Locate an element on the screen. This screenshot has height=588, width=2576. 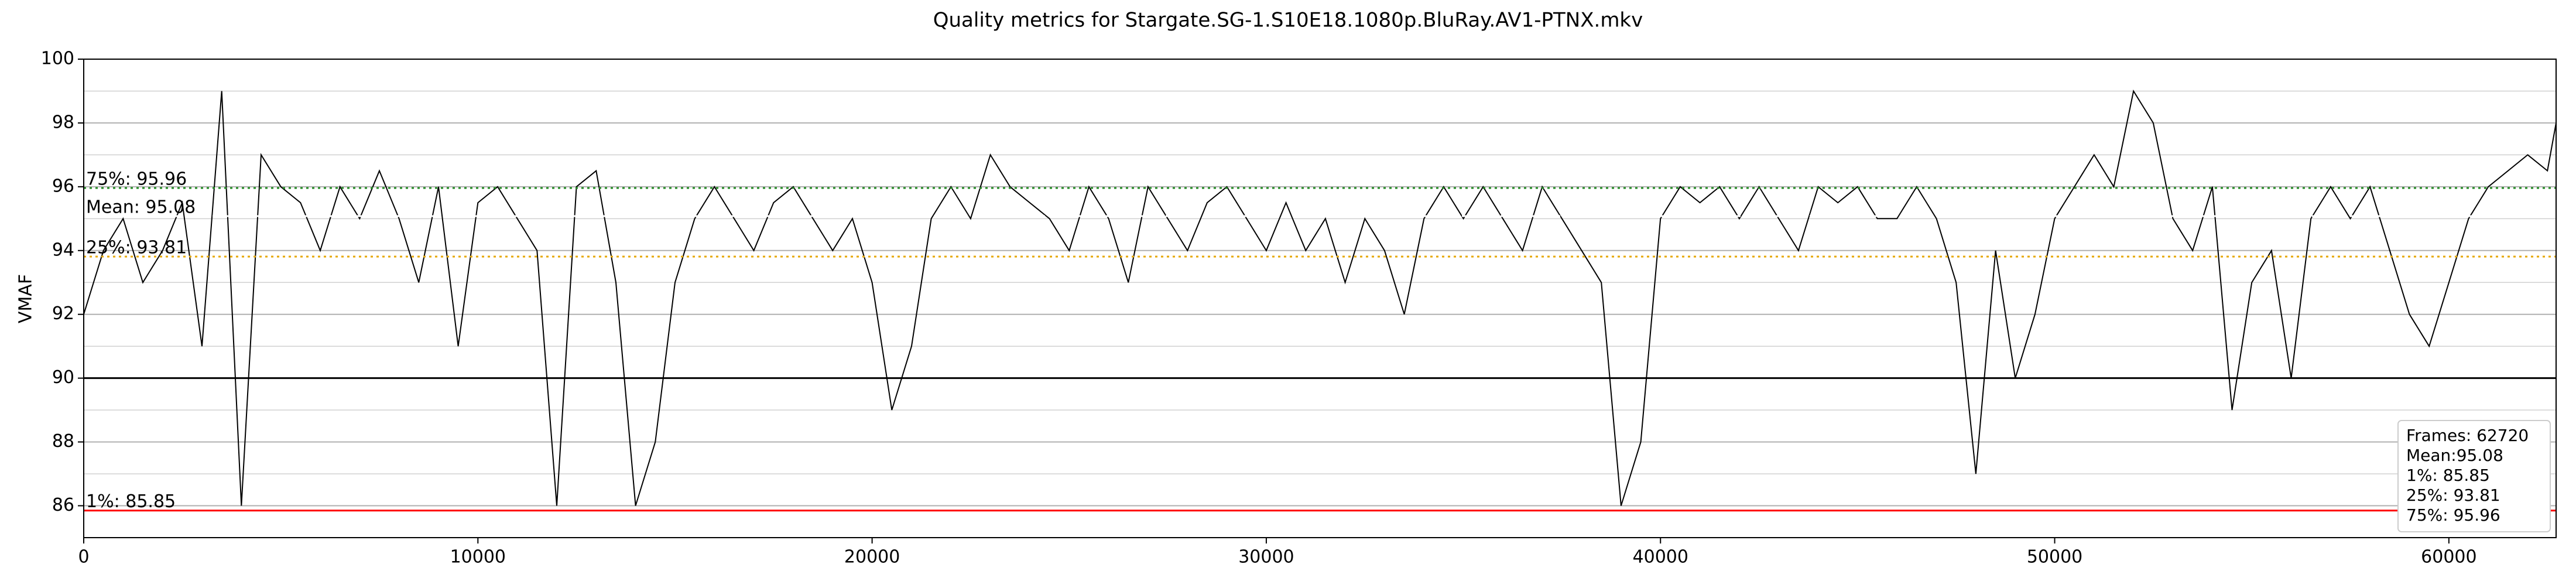
reference-label: 75%: 95.96 is located at coordinates (136, 179).